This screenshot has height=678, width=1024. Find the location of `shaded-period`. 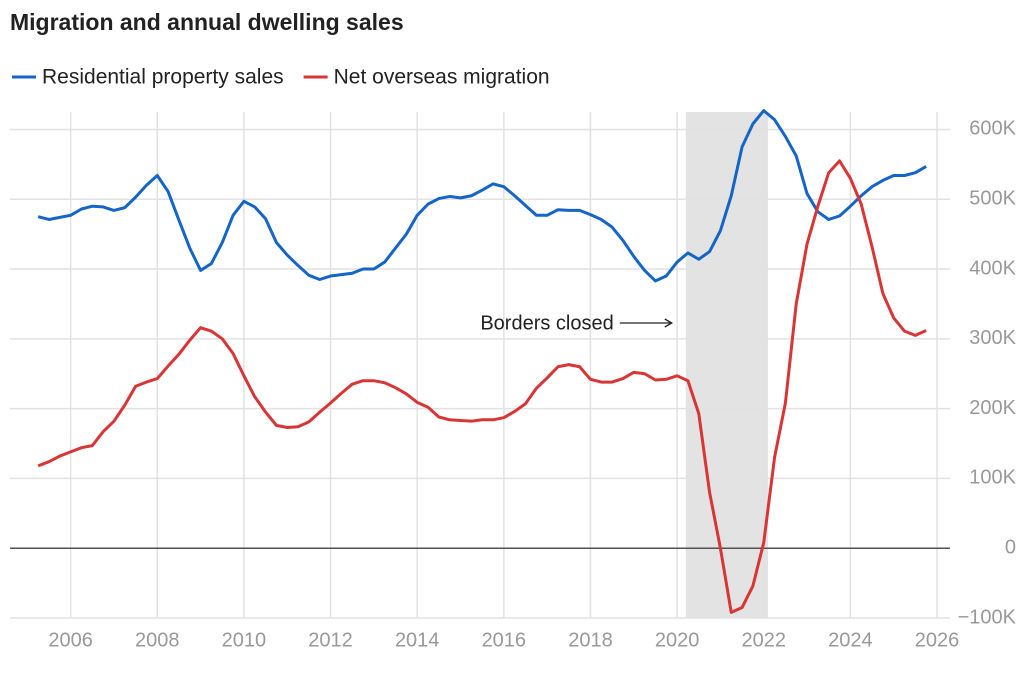

shaded-period is located at coordinates (727, 365).